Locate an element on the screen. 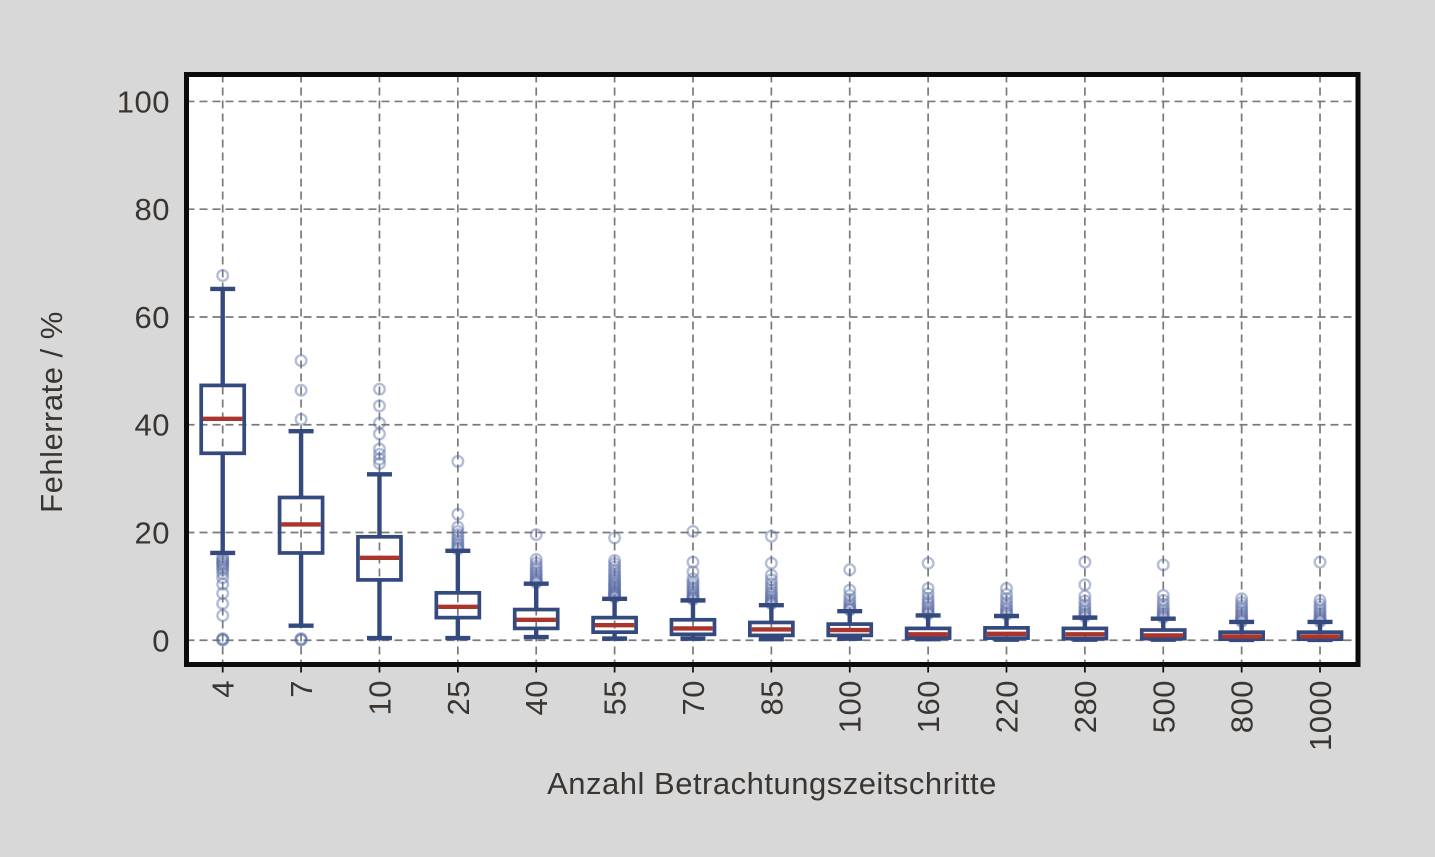 This screenshot has width=1435, height=857. y-tick-label-0: 0 is located at coordinates (161, 640).